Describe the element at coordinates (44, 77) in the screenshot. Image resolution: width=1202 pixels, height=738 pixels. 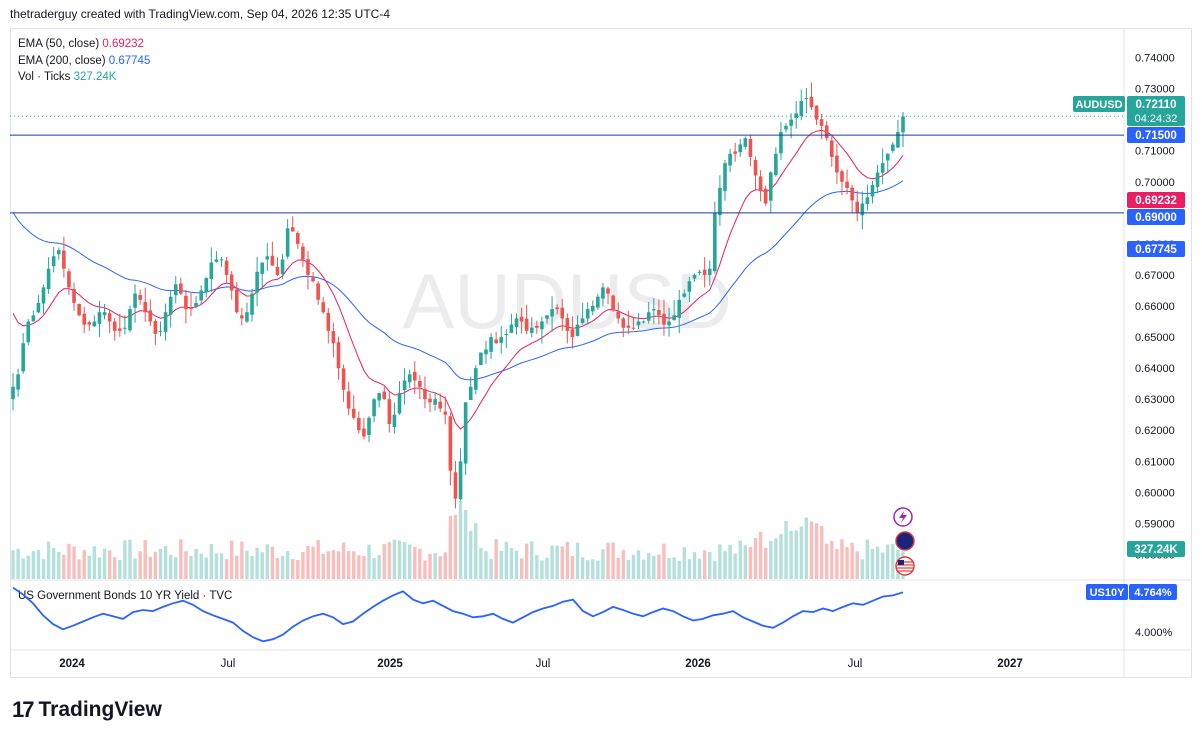
I see `volume-label: Vol · Ticks` at that location.